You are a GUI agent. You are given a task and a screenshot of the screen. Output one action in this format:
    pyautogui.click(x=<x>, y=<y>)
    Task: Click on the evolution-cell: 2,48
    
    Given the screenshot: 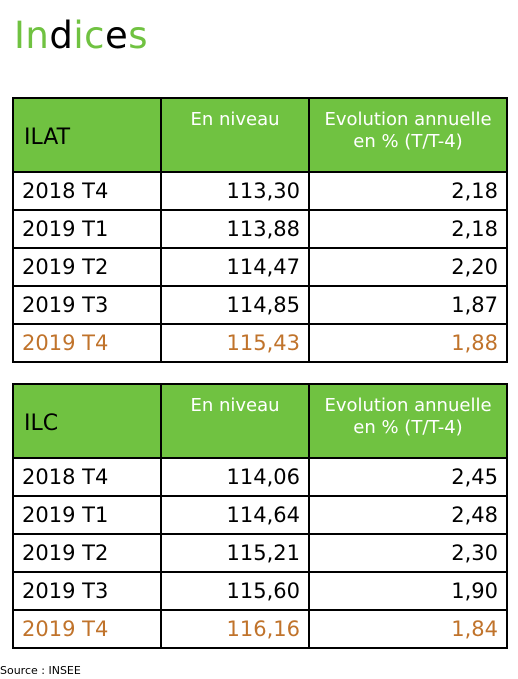 What is the action you would take?
    pyautogui.click(x=408, y=515)
    